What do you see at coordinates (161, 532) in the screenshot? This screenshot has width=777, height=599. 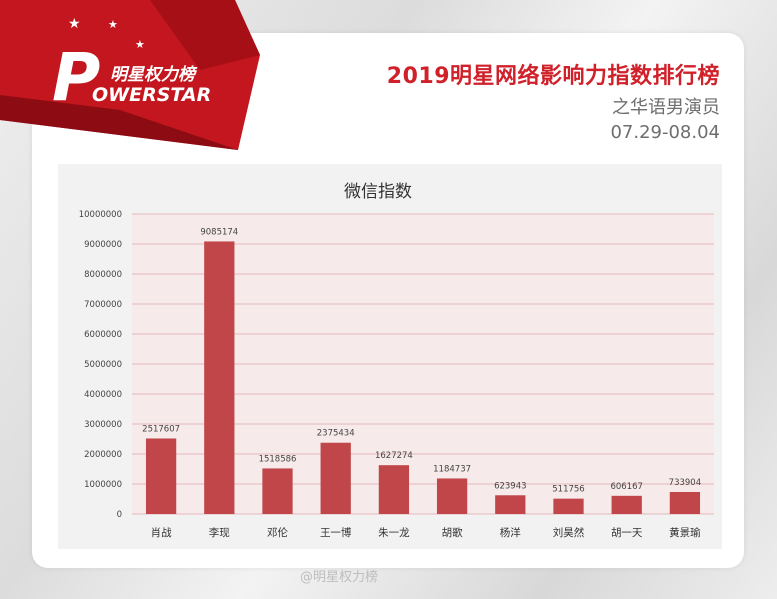 I see `x-tick-label: 肖战` at bounding box center [161, 532].